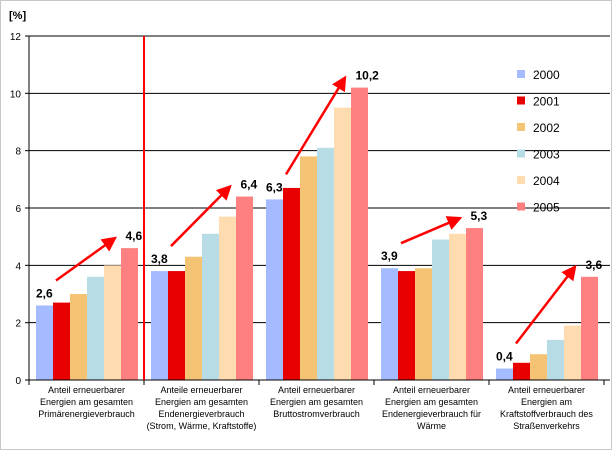 Image resolution: width=612 pixels, height=451 pixels. I want to click on legend-label-2002: 2002, so click(546, 128).